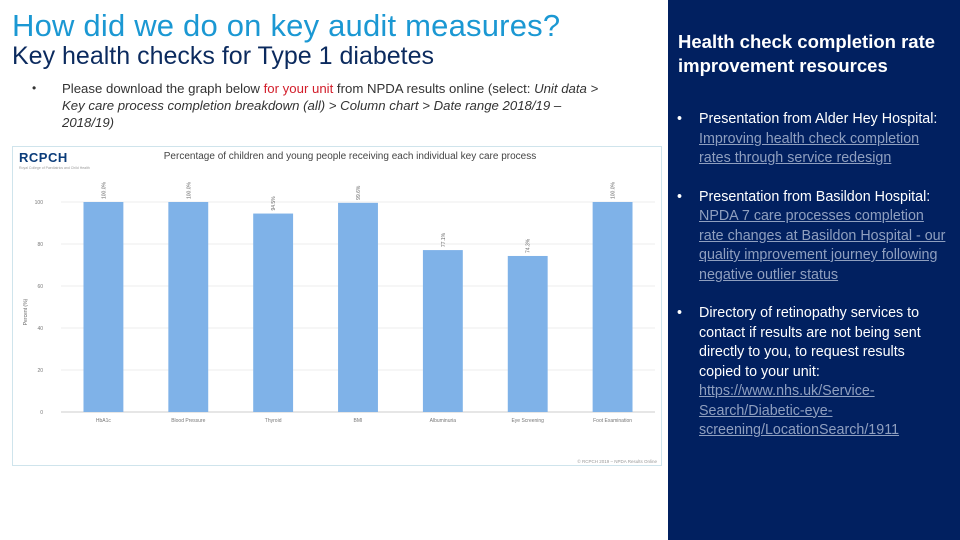  What do you see at coordinates (358, 421) in the screenshot?
I see `x-tick-label: BMI` at bounding box center [358, 421].